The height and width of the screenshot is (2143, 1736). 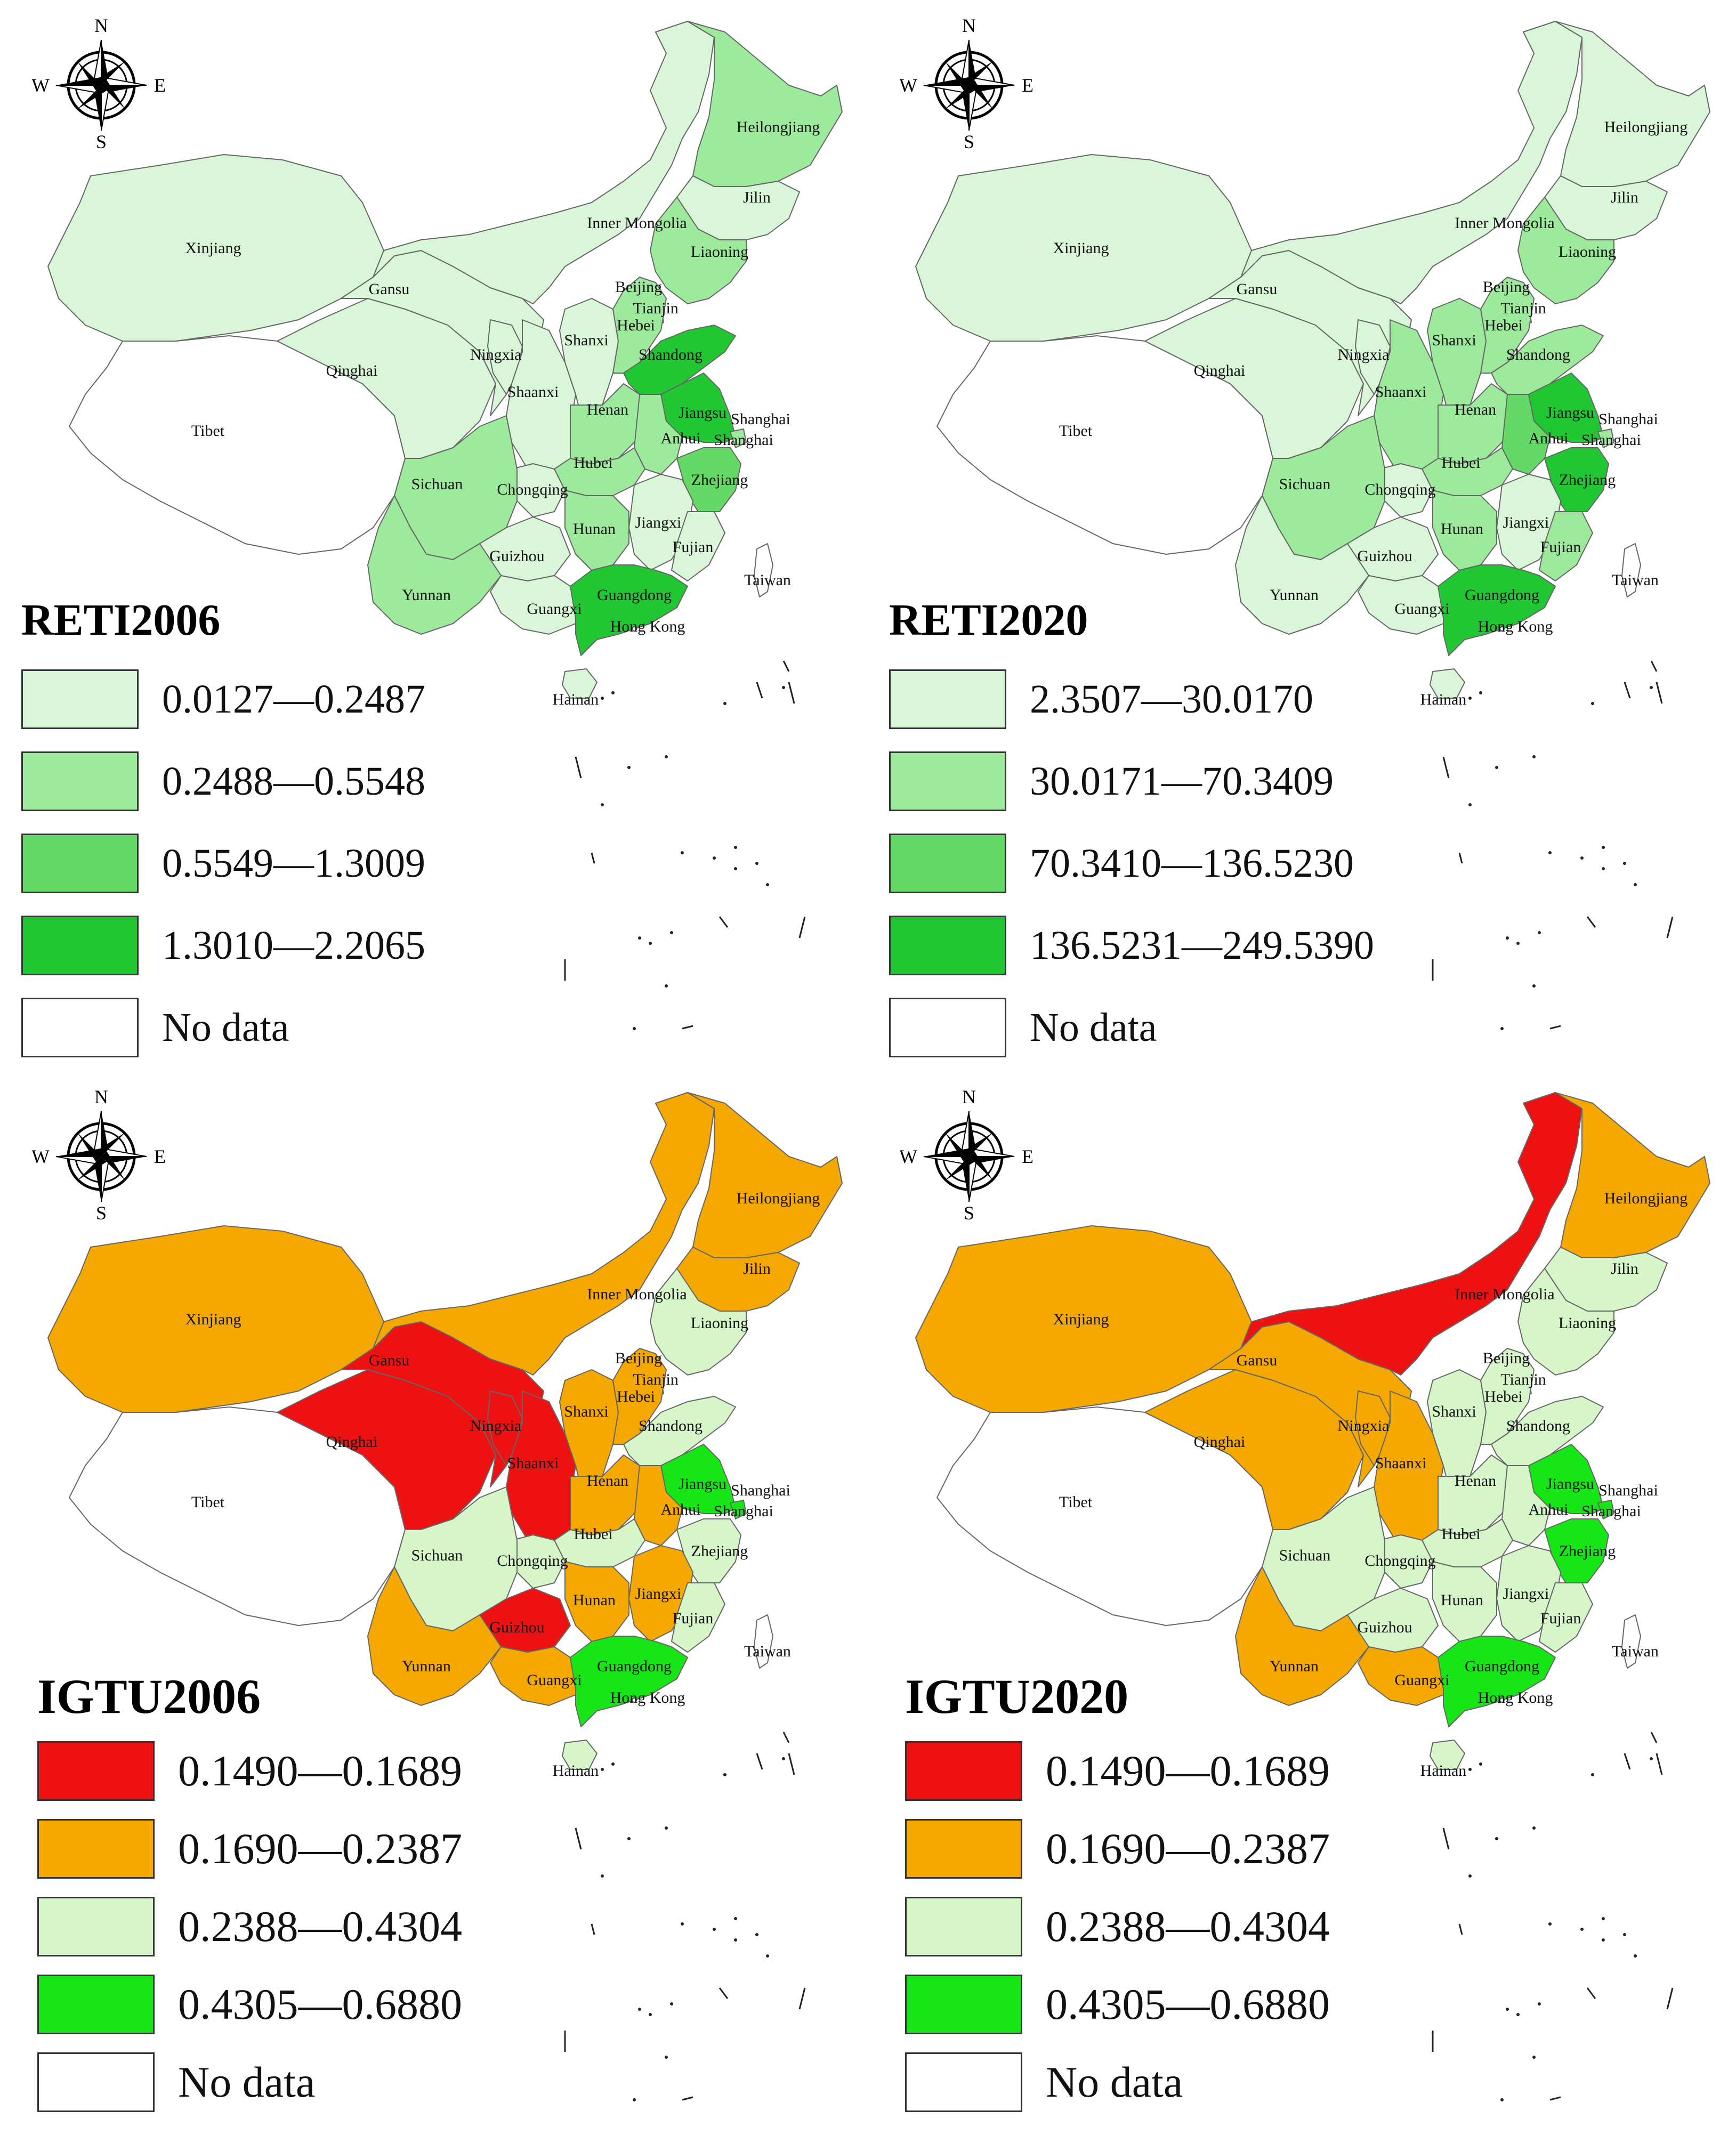 I want to click on legend-label: 30.0171—70.3409, so click(x=1182, y=781).